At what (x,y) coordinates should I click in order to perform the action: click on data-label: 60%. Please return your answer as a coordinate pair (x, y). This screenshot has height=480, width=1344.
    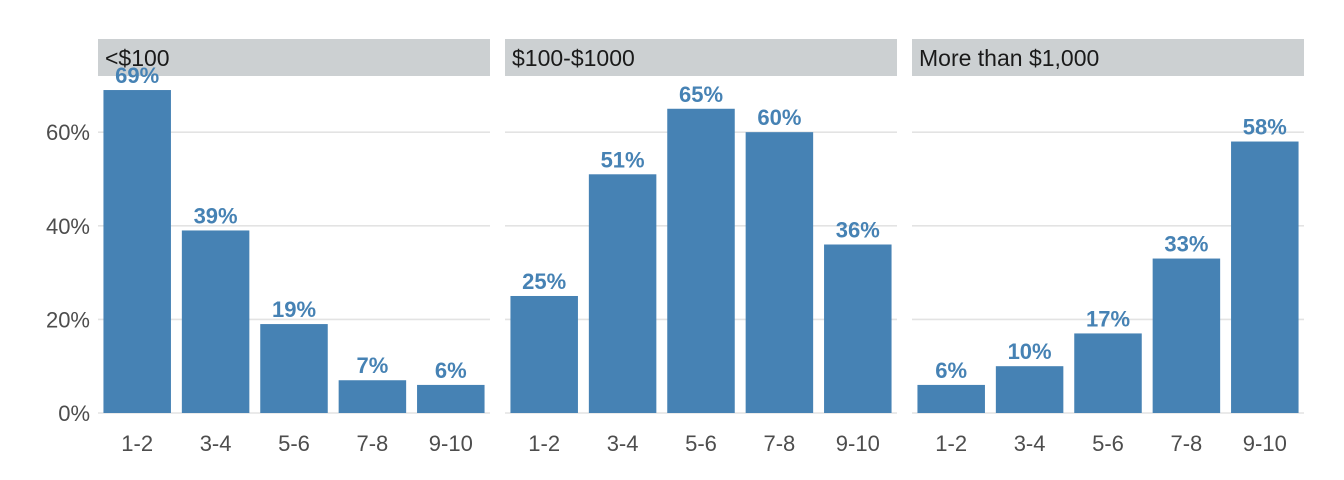
    Looking at the image, I should click on (779, 117).